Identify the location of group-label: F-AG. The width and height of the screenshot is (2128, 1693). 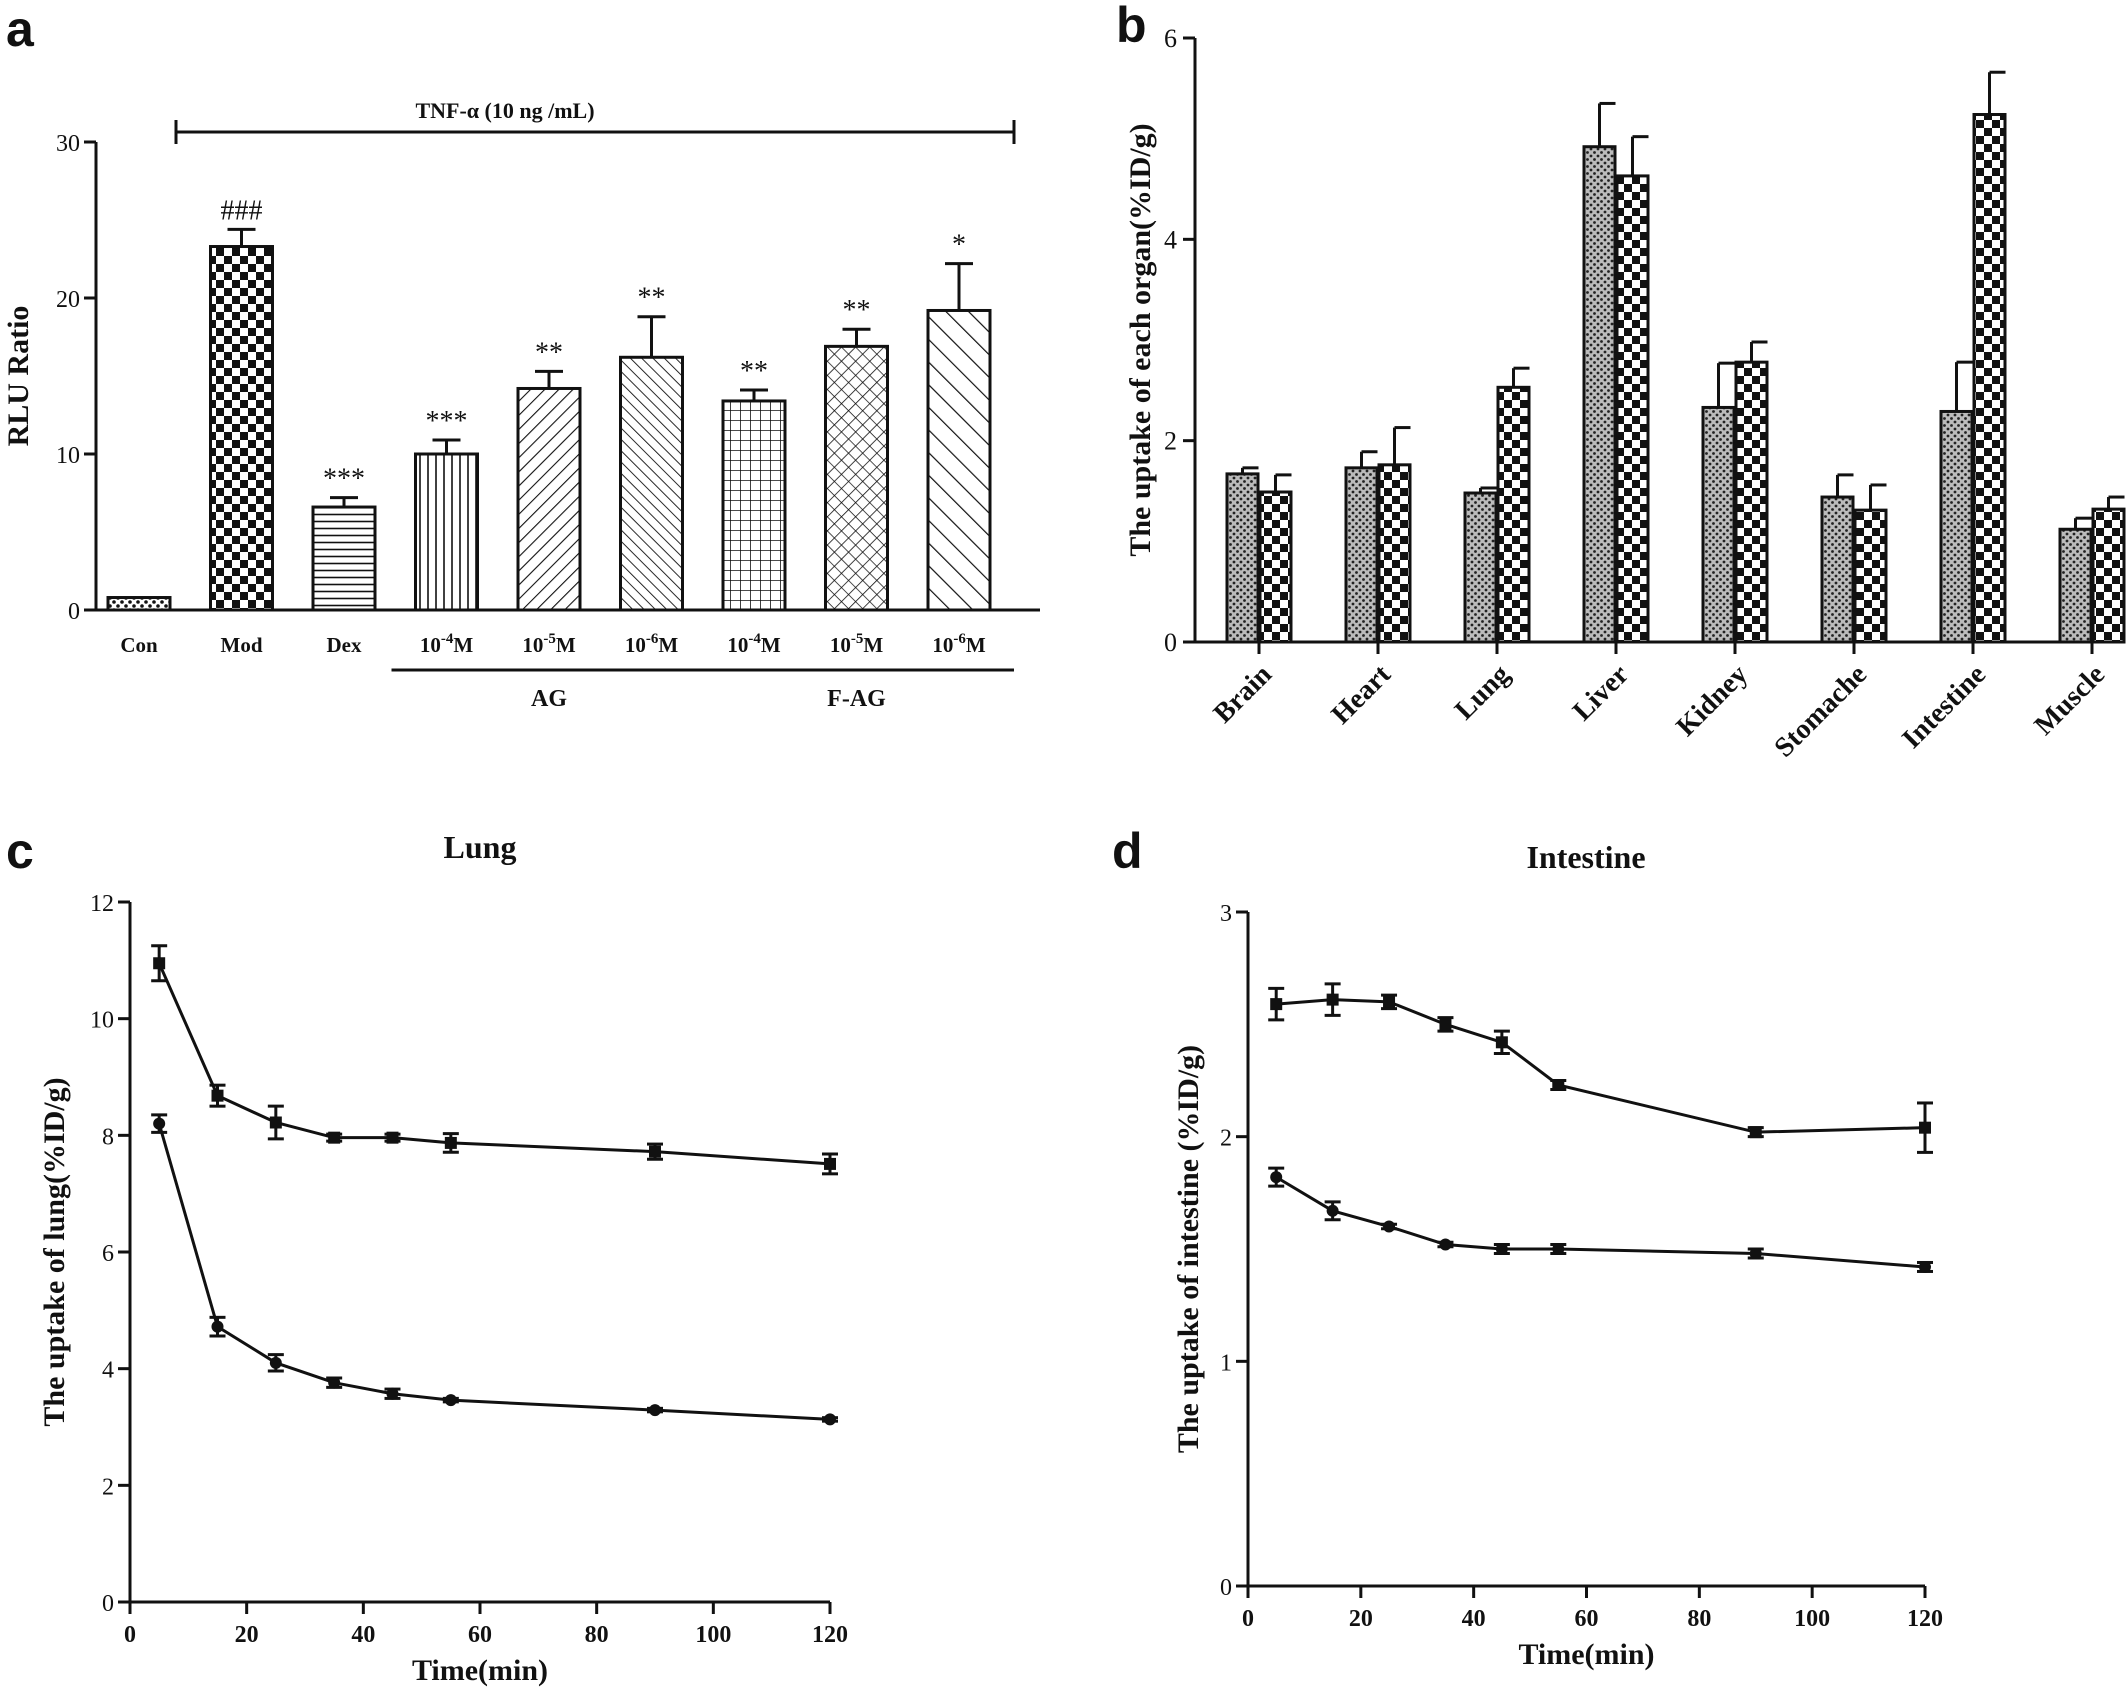
(856, 699).